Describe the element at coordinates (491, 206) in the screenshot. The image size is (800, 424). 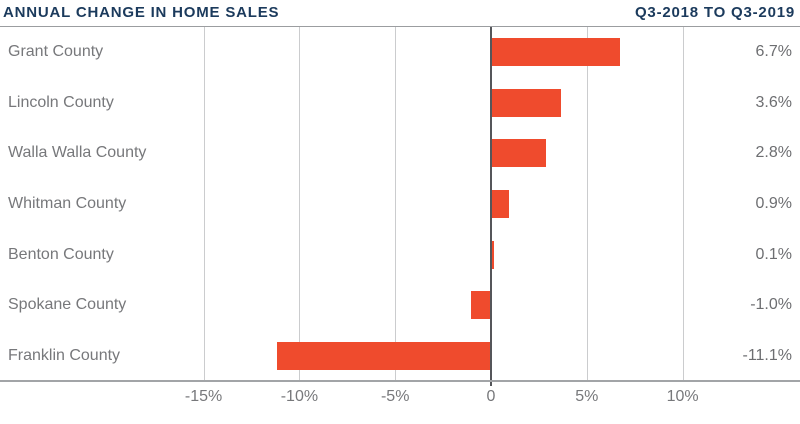
I see `zero-gridline` at that location.